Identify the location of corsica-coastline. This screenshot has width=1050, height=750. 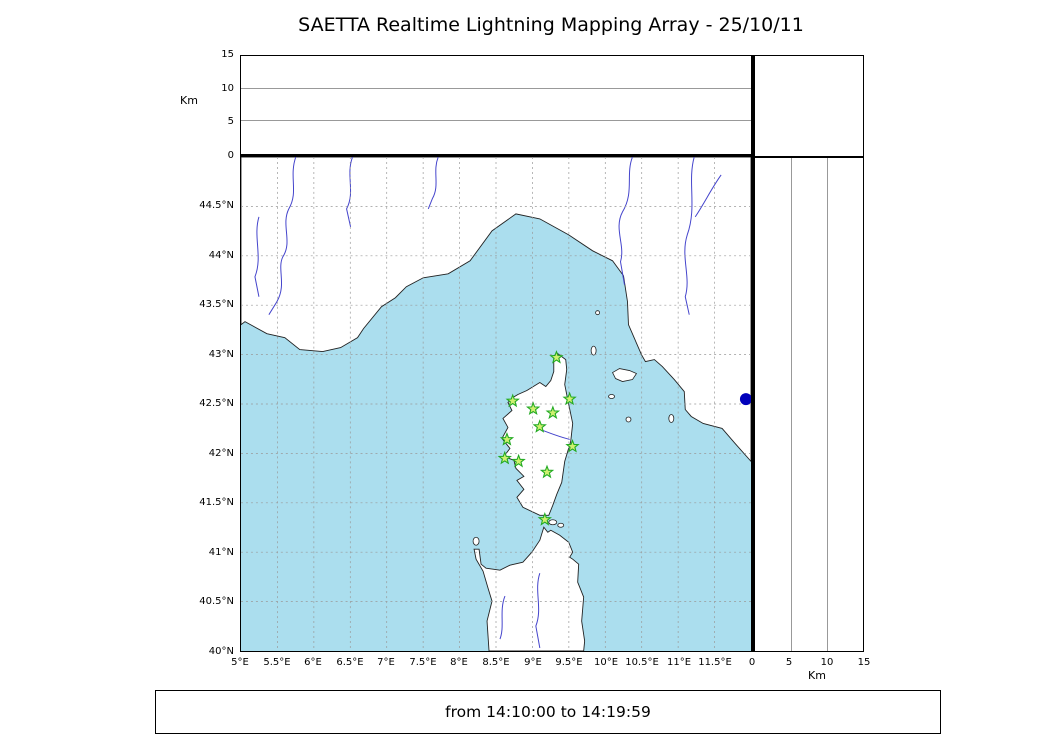
(537, 434).